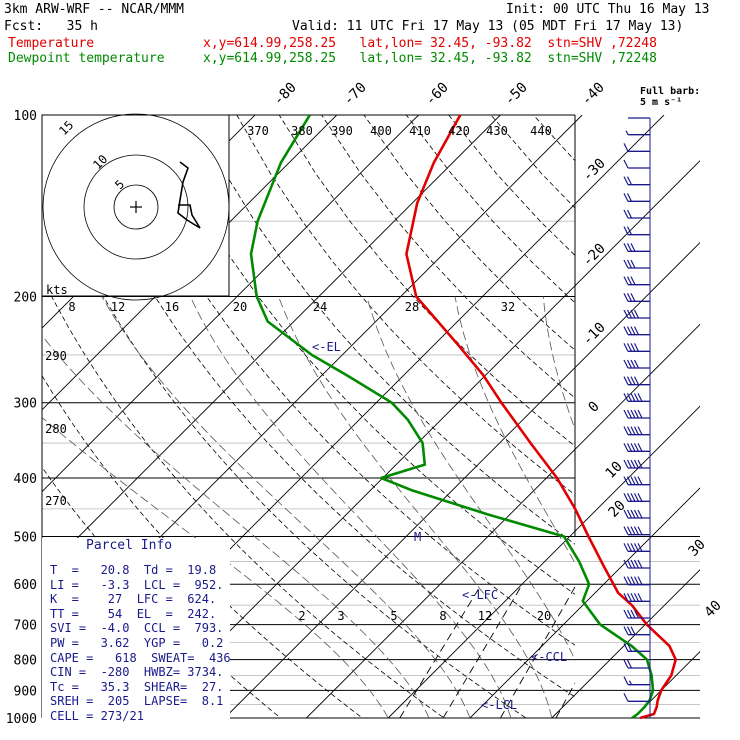  Describe the element at coordinates (302, 131) in the screenshot. I see `theta-label: 380` at that location.